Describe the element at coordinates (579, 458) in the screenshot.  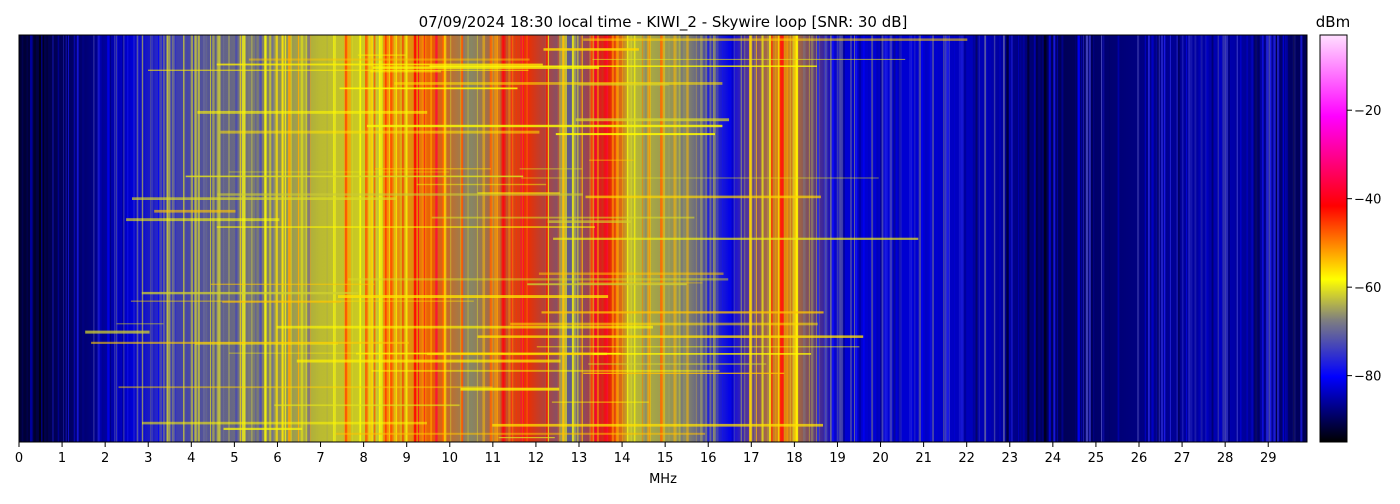
I see `x-tick-label: 13` at that location.